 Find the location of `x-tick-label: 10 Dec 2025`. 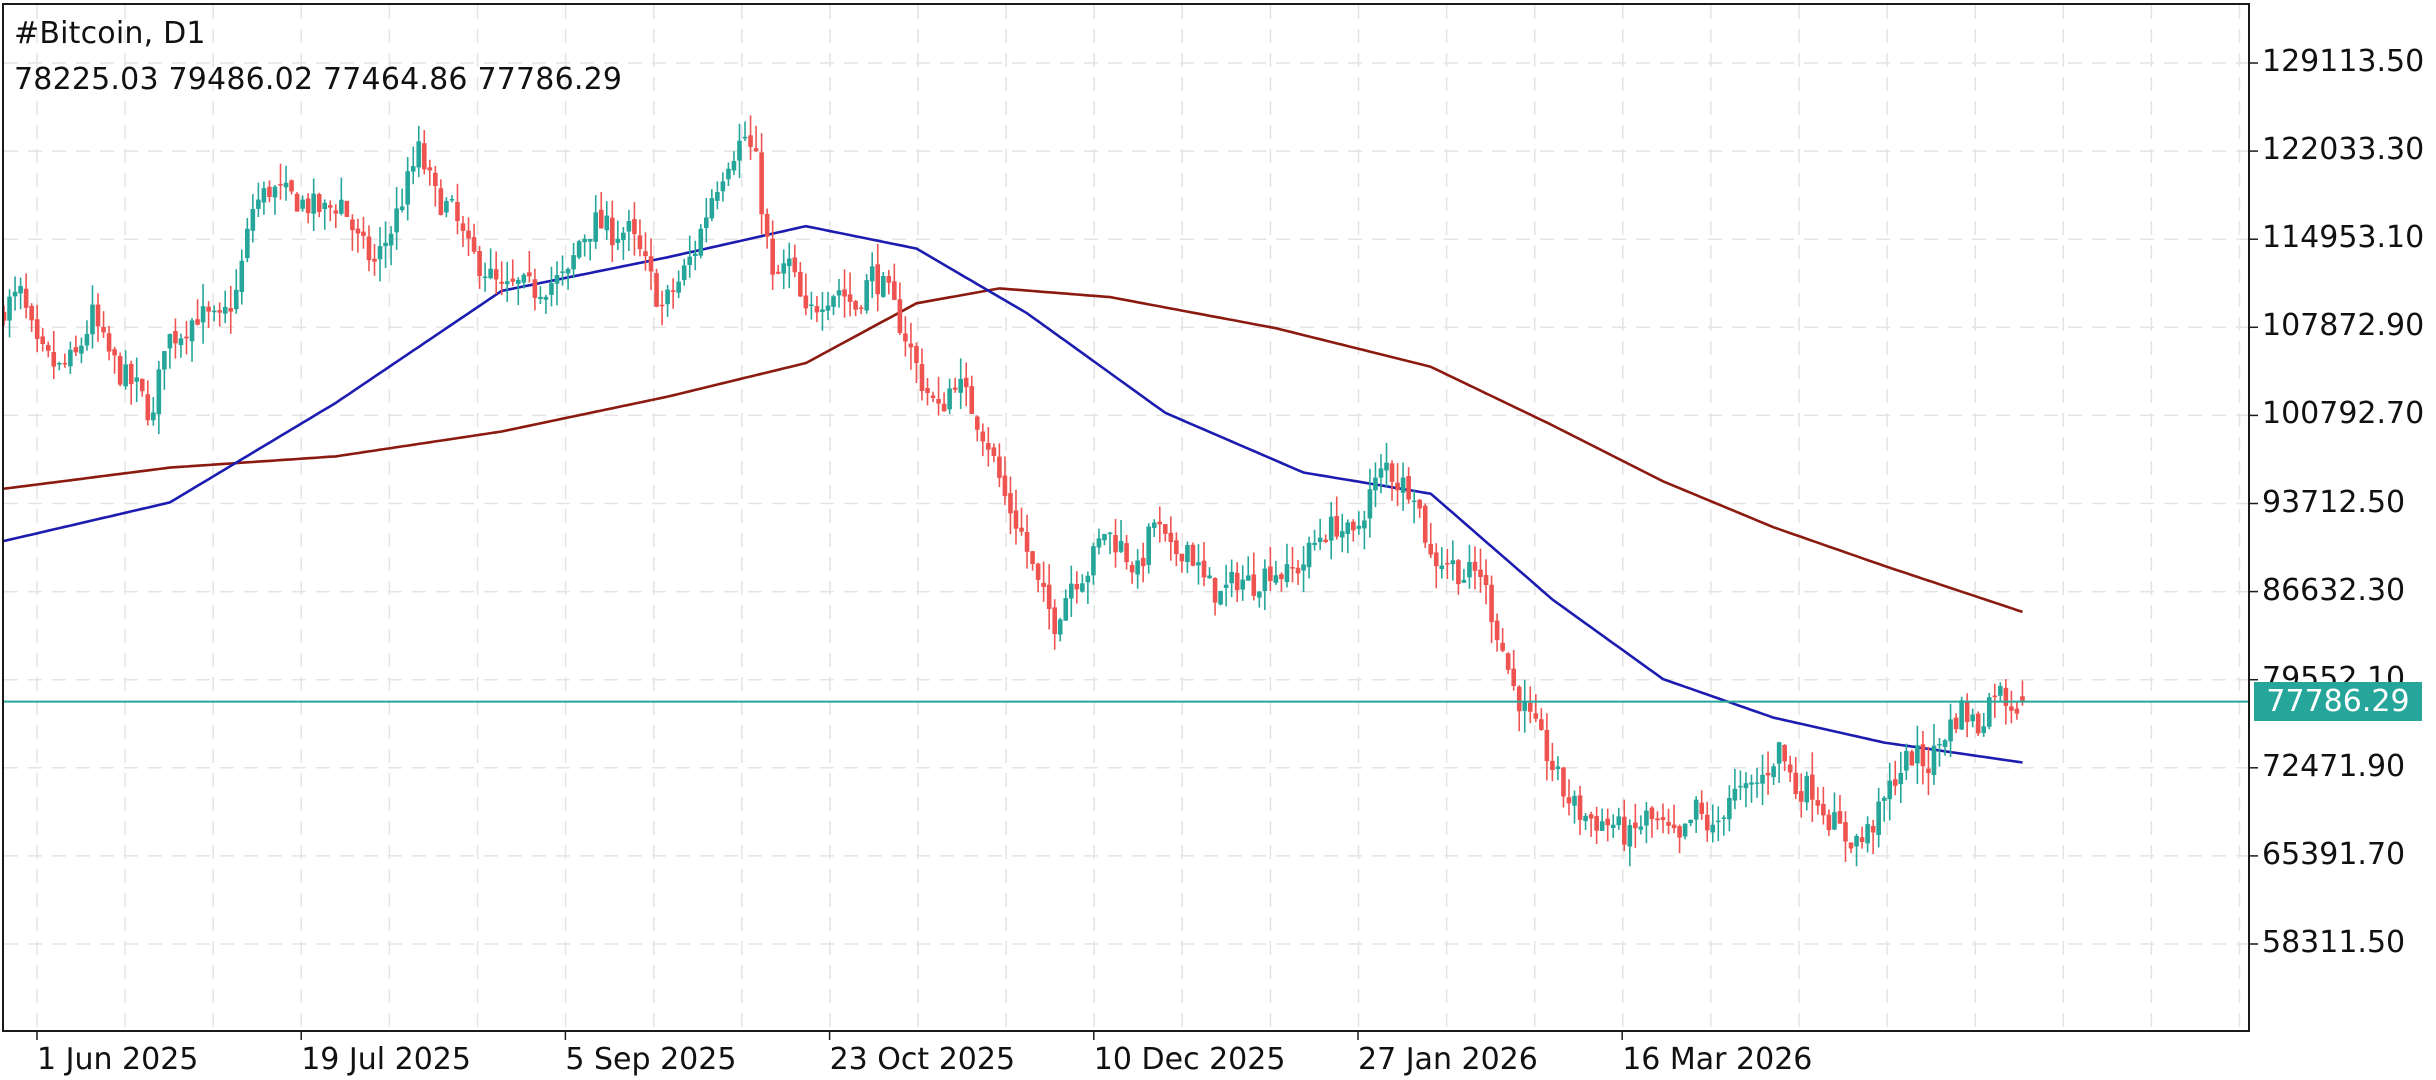

x-tick-label: 10 Dec 2025 is located at coordinates (1189, 1059).